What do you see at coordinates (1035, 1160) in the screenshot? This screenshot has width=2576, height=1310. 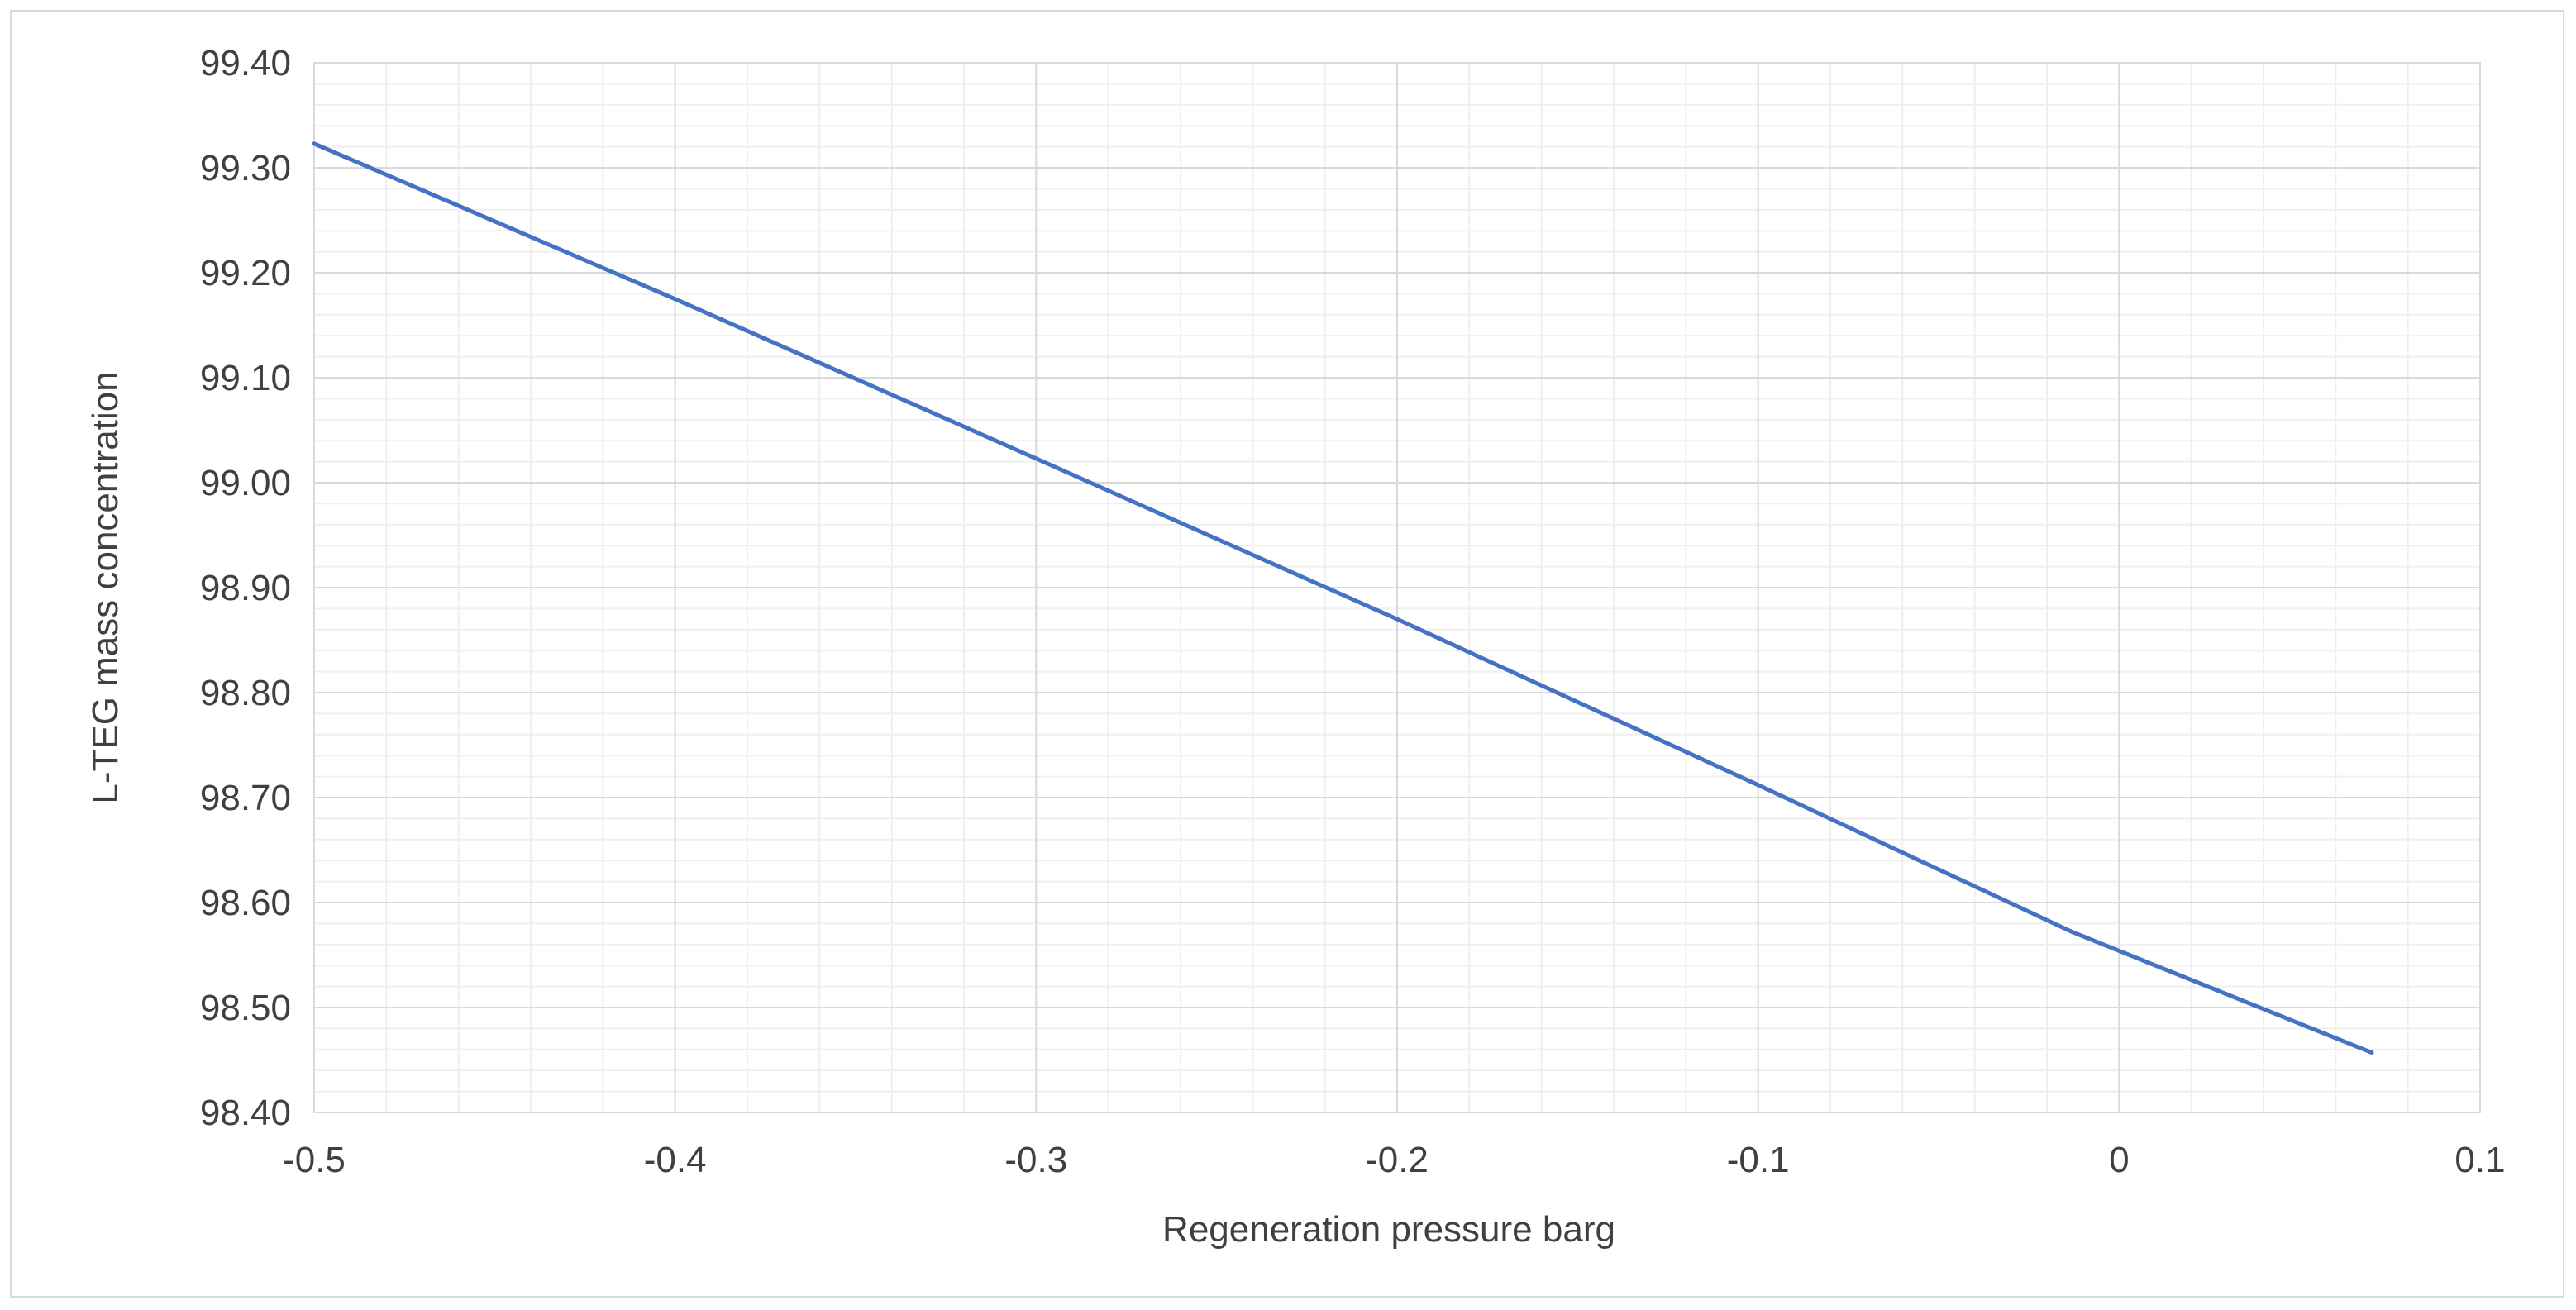 I see `x-tick-label: -0.3` at bounding box center [1035, 1160].